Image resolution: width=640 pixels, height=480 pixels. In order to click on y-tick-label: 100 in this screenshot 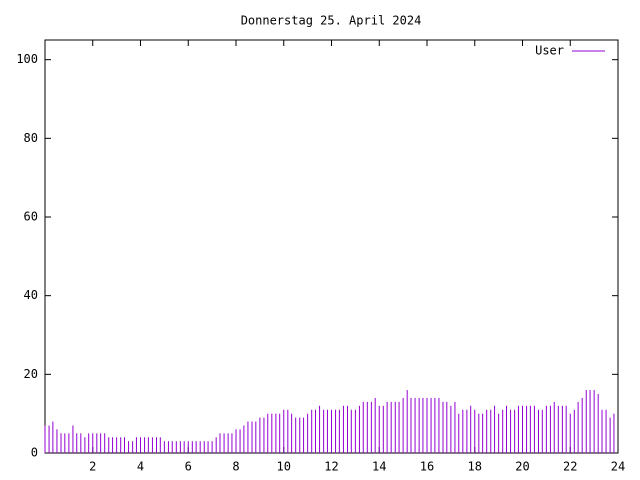, I will do `click(27, 59)`.